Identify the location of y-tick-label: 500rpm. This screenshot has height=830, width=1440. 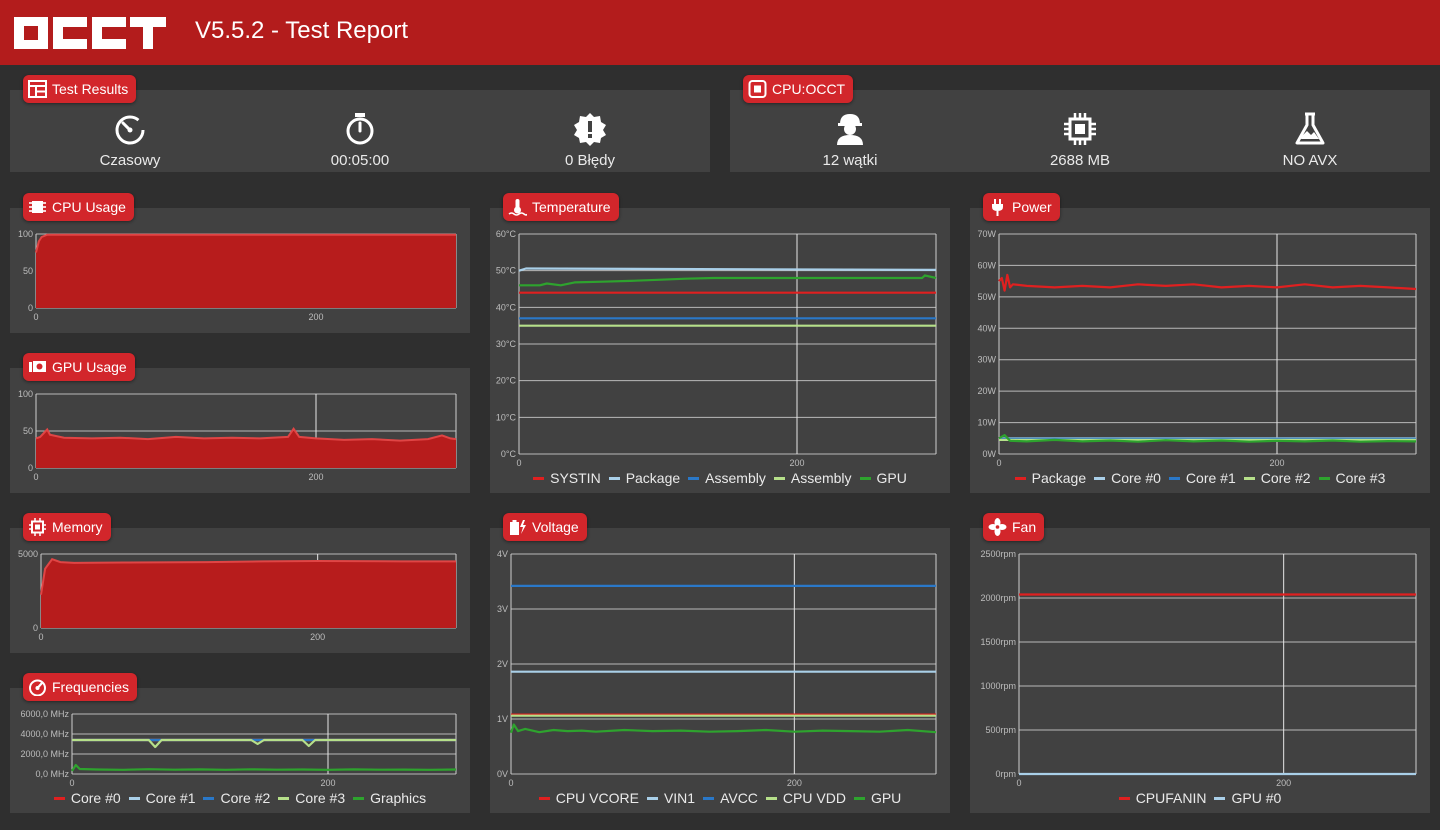
(1000, 730).